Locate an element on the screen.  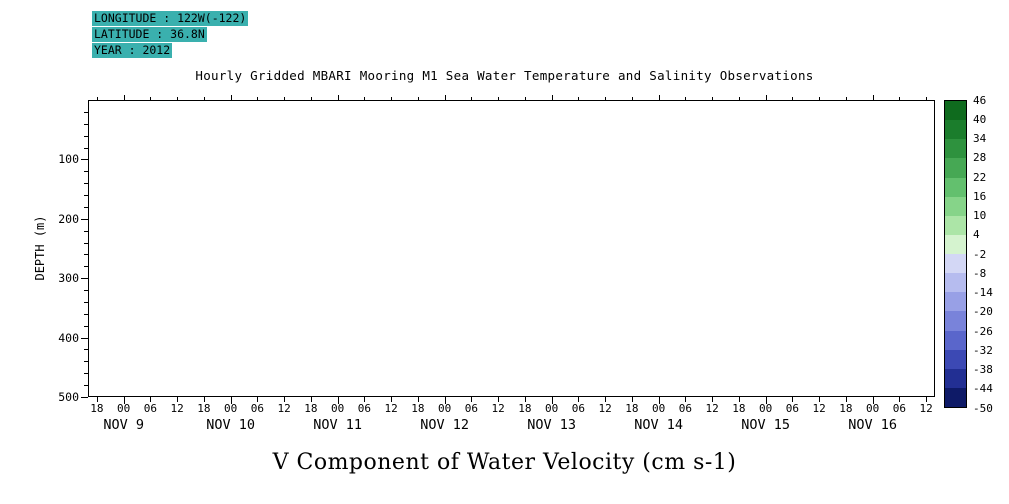
colorbar-tick-label: -32 is located at coordinates (983, 350).